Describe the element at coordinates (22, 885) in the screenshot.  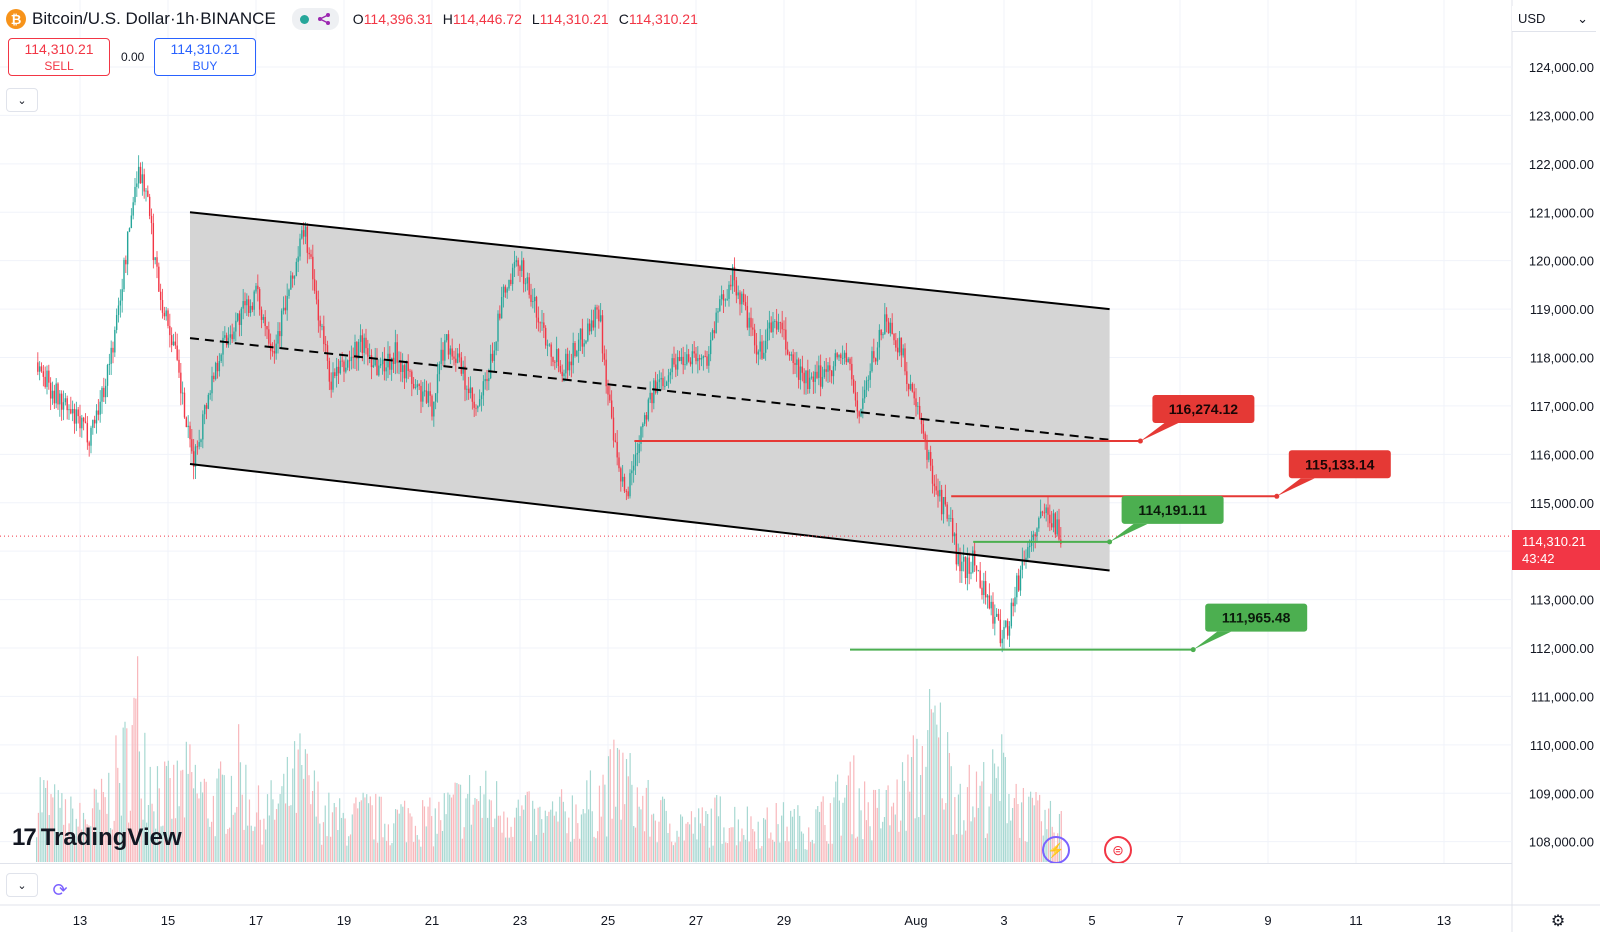
I see `collapse-panel-button: ⌄` at that location.